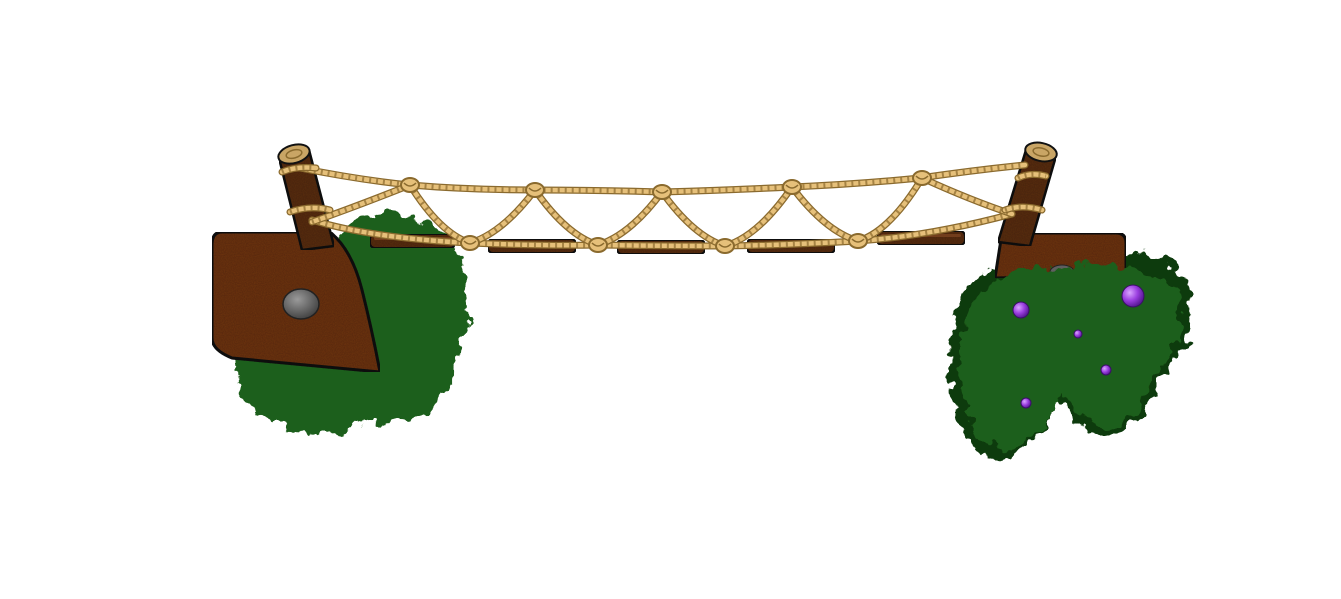 The image size is (1341, 599). I want to click on berries, so click(1078, 346).